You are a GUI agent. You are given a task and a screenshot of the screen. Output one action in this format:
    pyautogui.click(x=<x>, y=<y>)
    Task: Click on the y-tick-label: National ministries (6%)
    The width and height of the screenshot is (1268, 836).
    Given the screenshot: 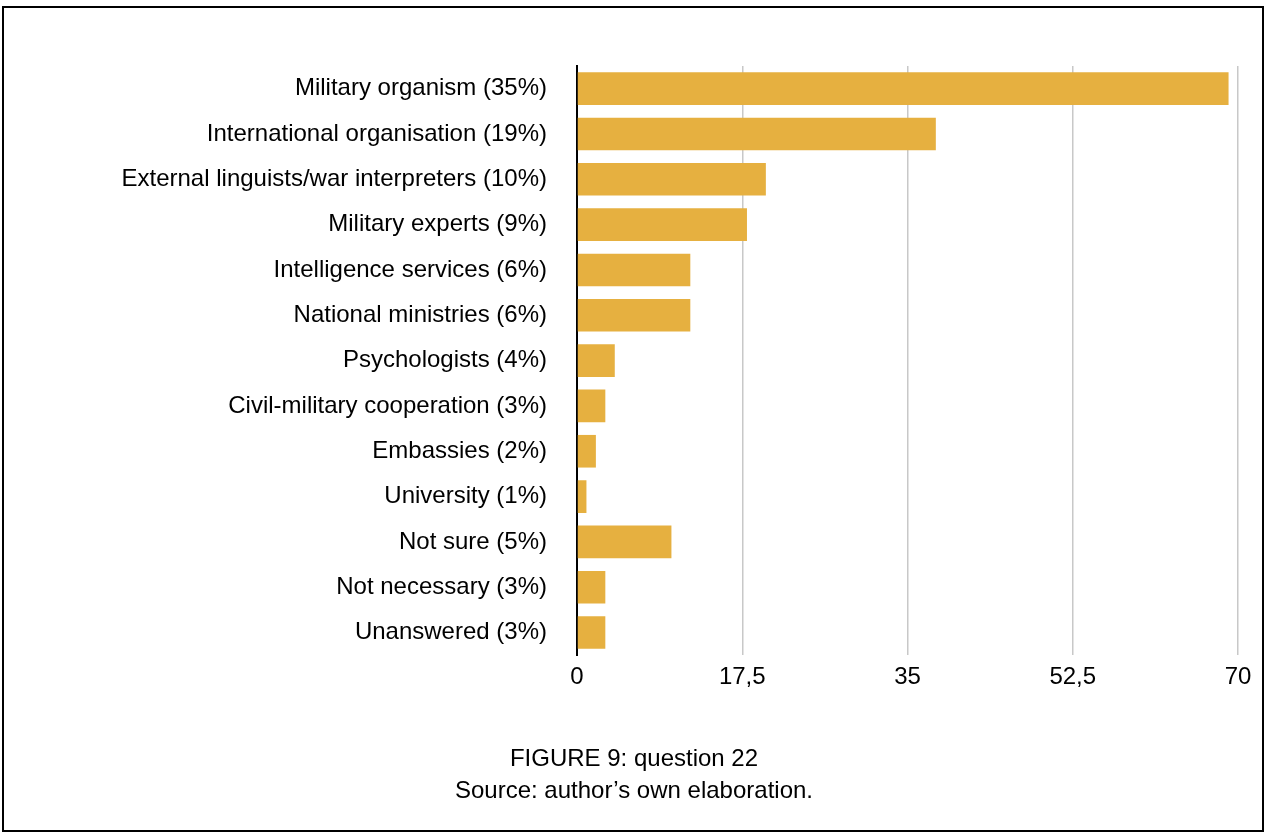 What is the action you would take?
    pyautogui.click(x=420, y=313)
    